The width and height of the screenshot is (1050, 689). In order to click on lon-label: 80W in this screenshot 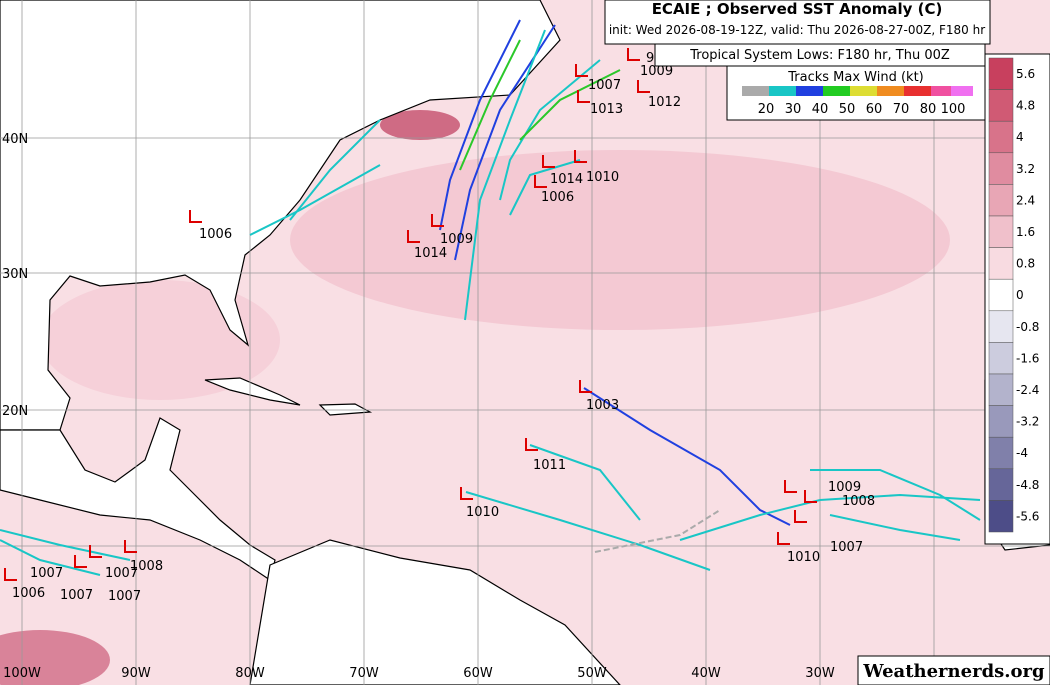, I will do `click(250, 673)`.